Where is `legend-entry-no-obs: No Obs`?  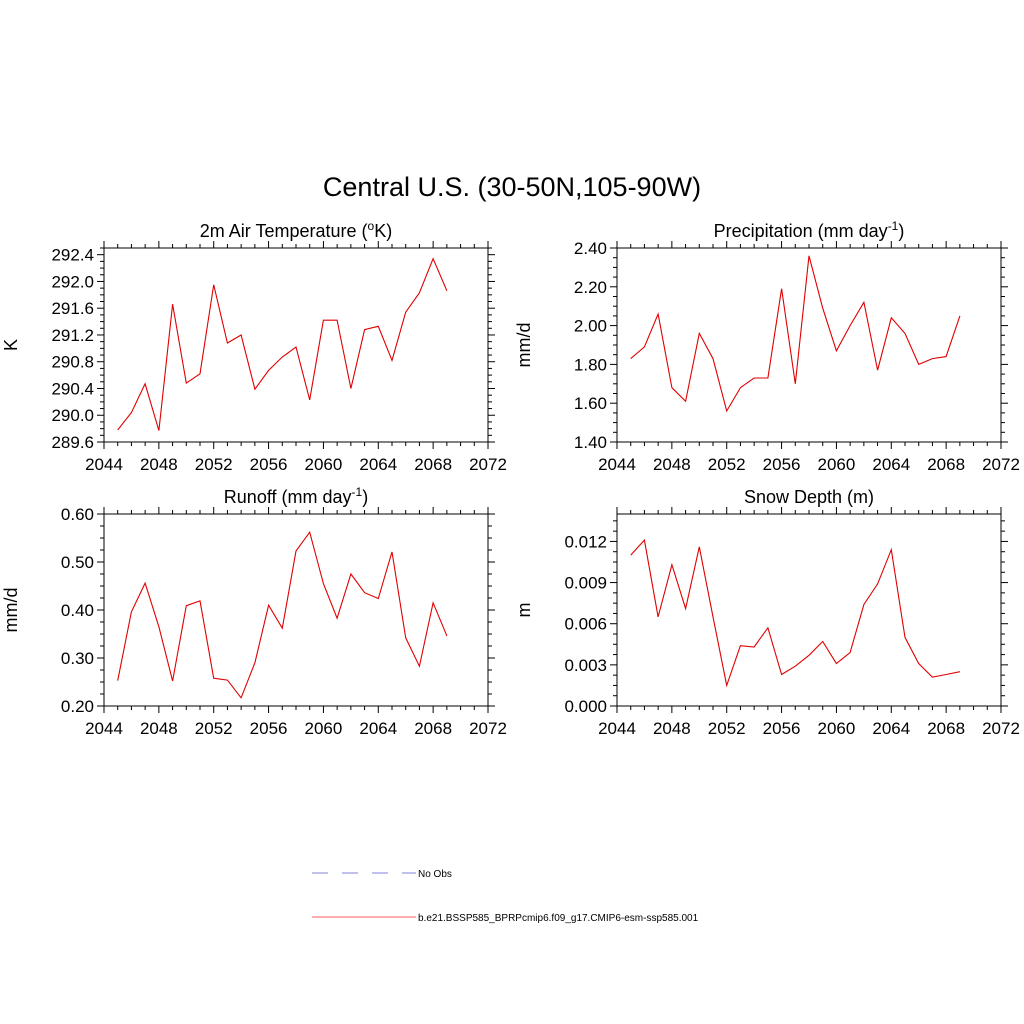 legend-entry-no-obs: No Obs is located at coordinates (382, 874).